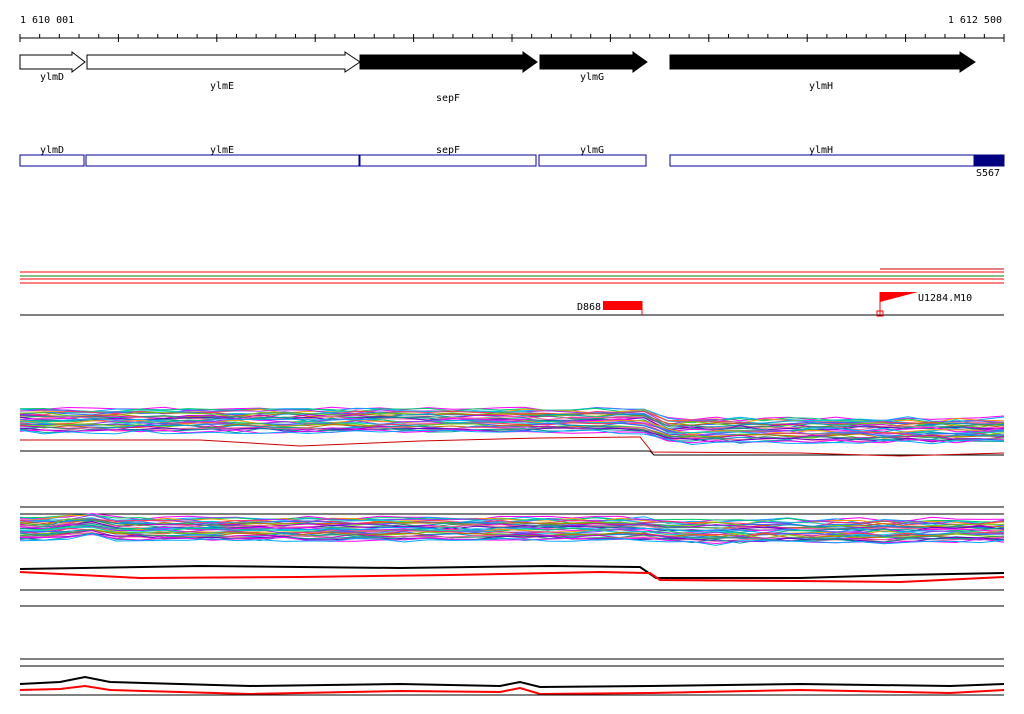 The height and width of the screenshot is (714, 1024). What do you see at coordinates (448, 98) in the screenshot?
I see `gene-label-sepF: sepF` at bounding box center [448, 98].